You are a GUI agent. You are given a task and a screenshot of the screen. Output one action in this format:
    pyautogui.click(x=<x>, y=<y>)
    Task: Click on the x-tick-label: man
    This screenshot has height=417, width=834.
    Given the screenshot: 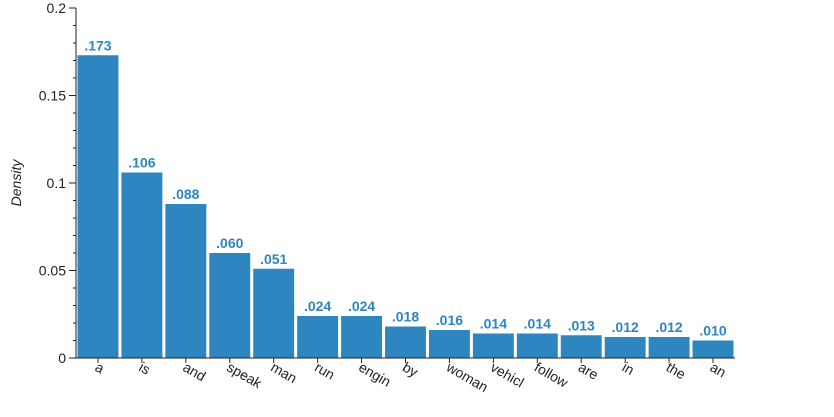 What is the action you would take?
    pyautogui.click(x=284, y=372)
    